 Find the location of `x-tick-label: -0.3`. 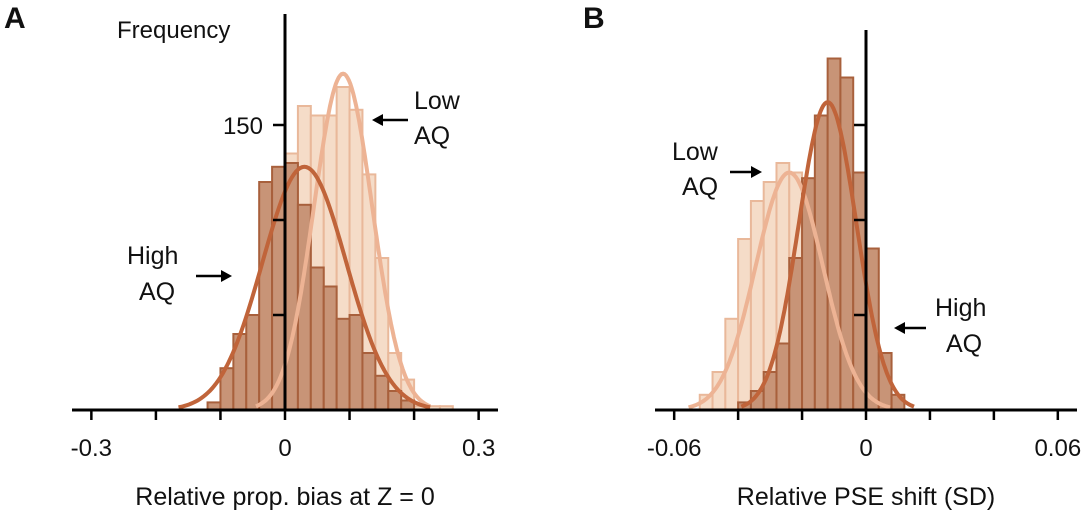

x-tick-label: -0.3 is located at coordinates (91, 448).